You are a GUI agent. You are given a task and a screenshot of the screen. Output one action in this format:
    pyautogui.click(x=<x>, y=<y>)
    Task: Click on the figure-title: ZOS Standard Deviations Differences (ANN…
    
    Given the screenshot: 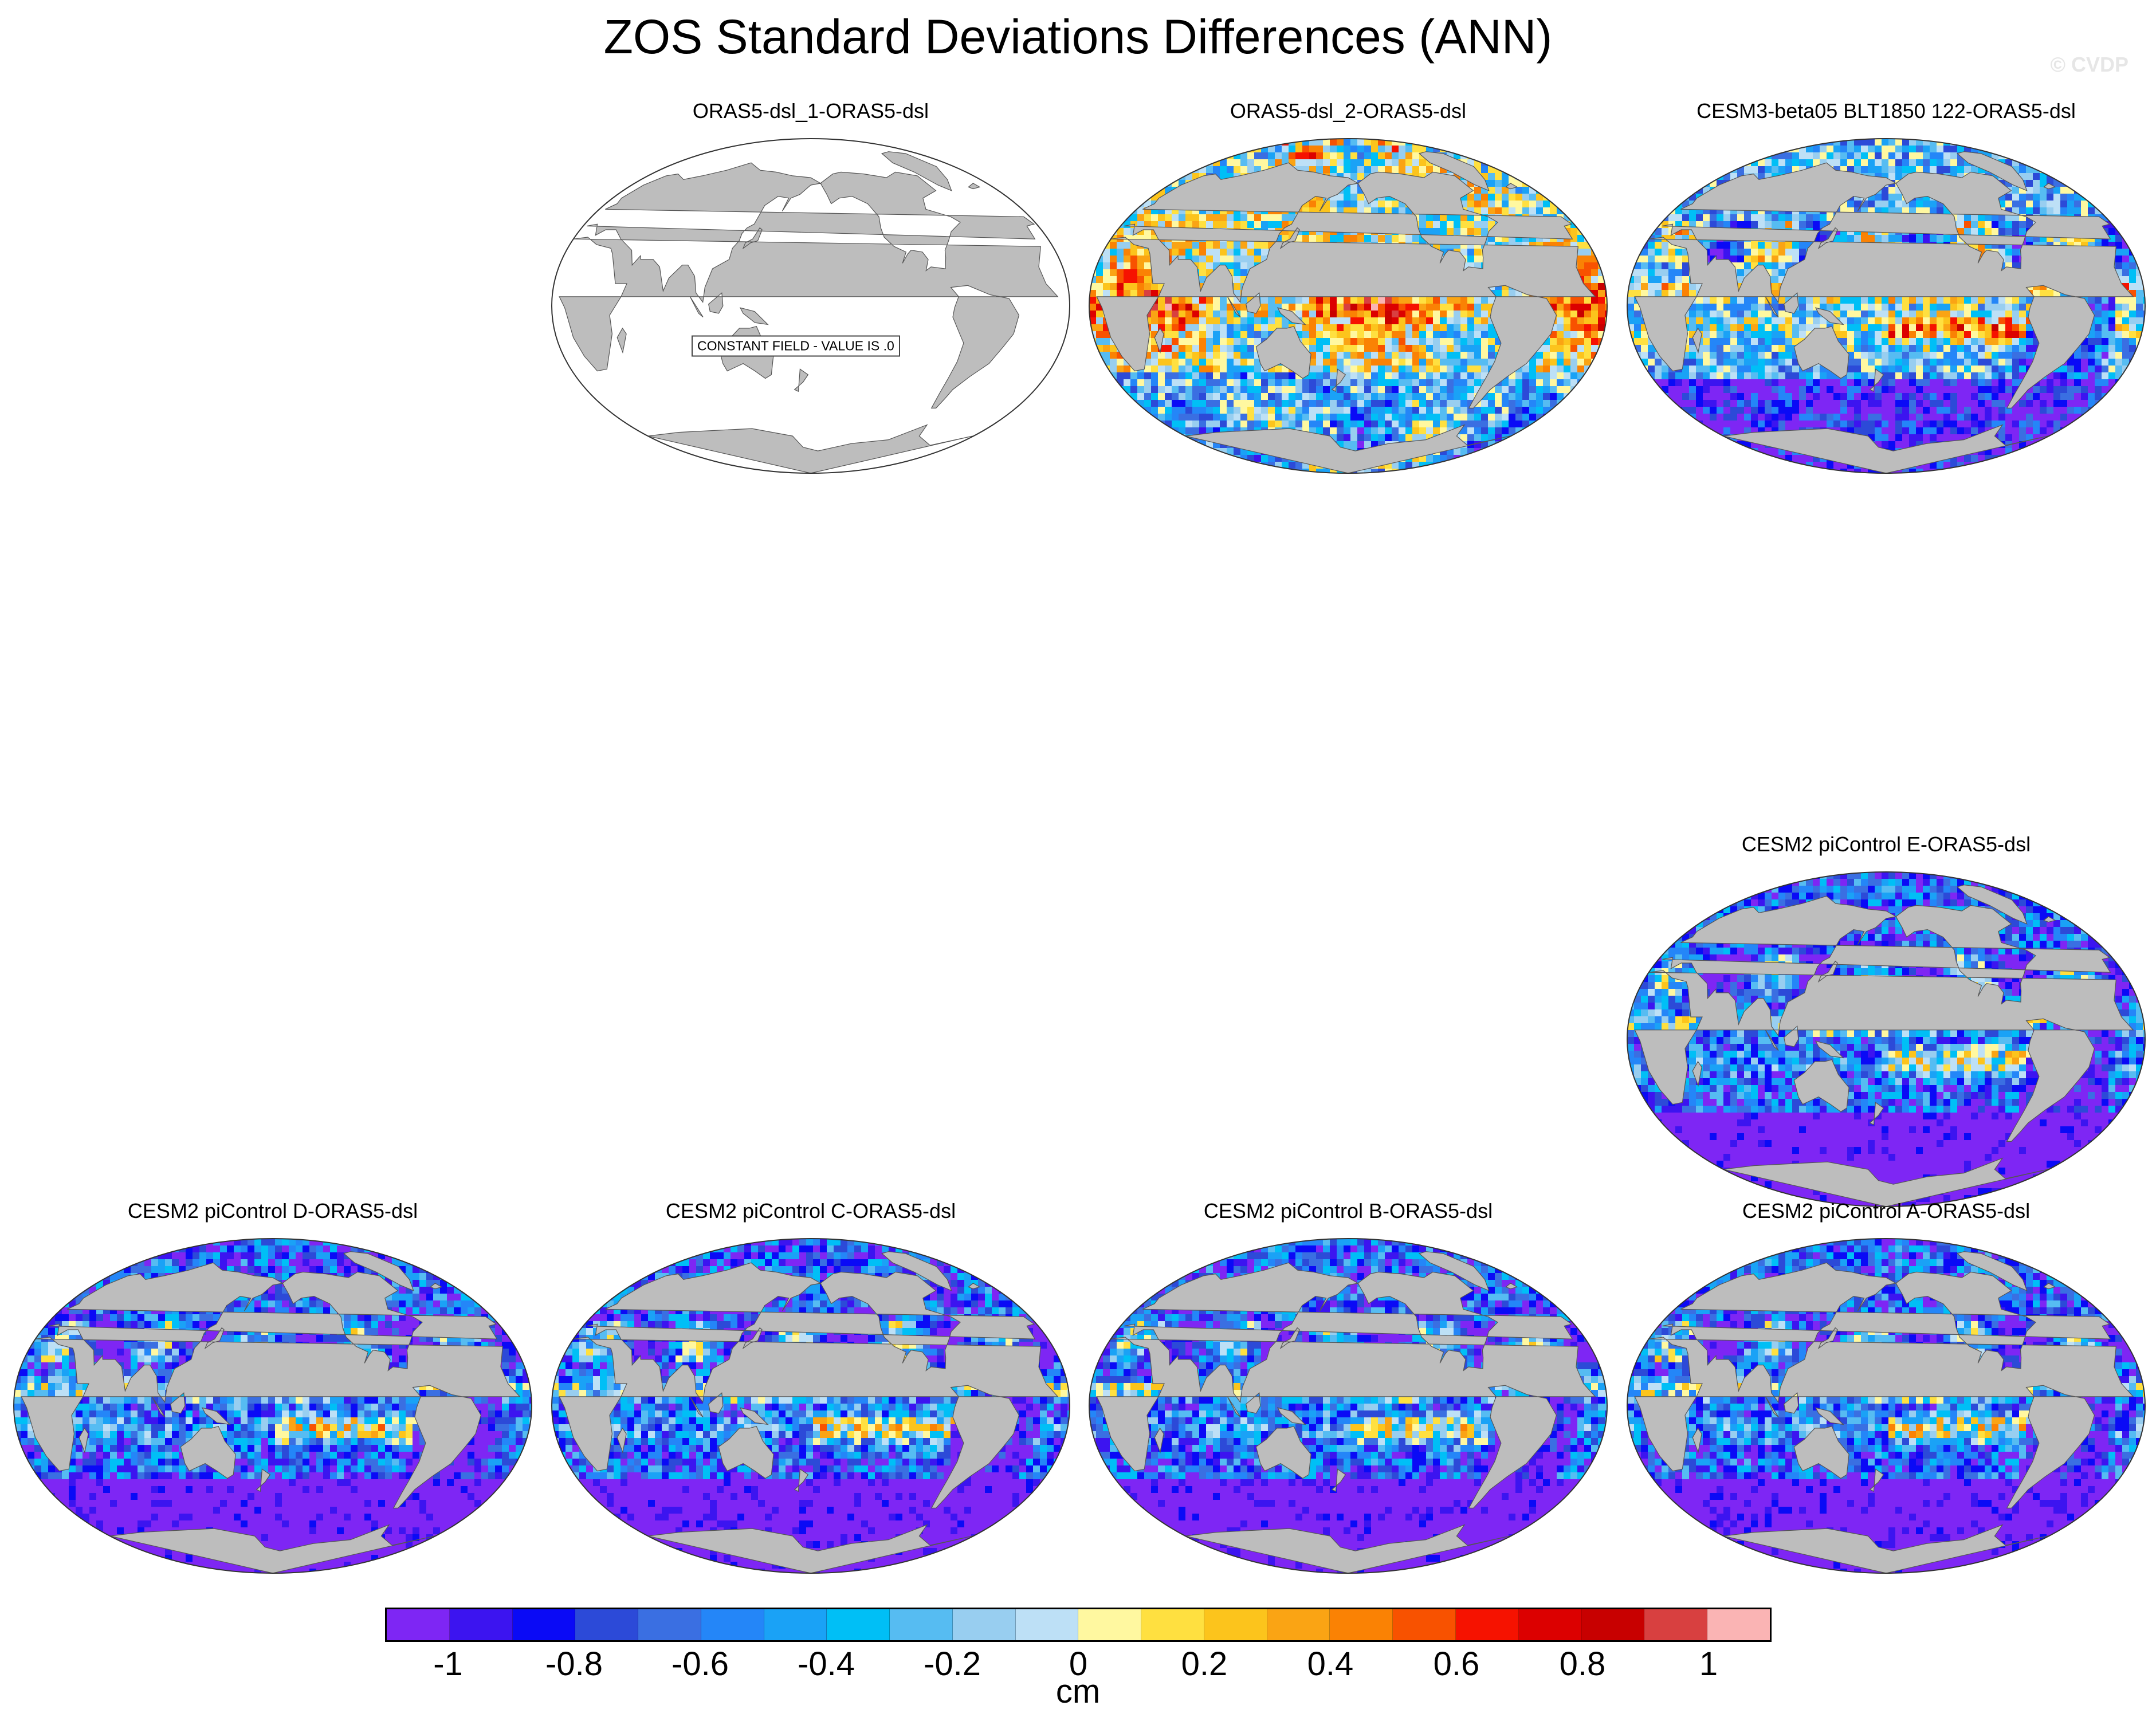 What is the action you would take?
    pyautogui.click(x=1078, y=36)
    